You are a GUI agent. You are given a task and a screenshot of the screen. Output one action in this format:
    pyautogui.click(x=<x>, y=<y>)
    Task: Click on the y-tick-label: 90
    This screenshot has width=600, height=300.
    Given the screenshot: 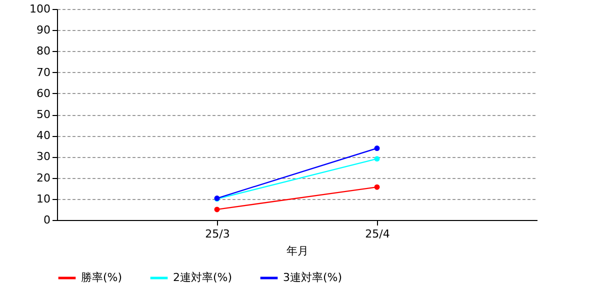 What is the action you would take?
    pyautogui.click(x=43, y=30)
    